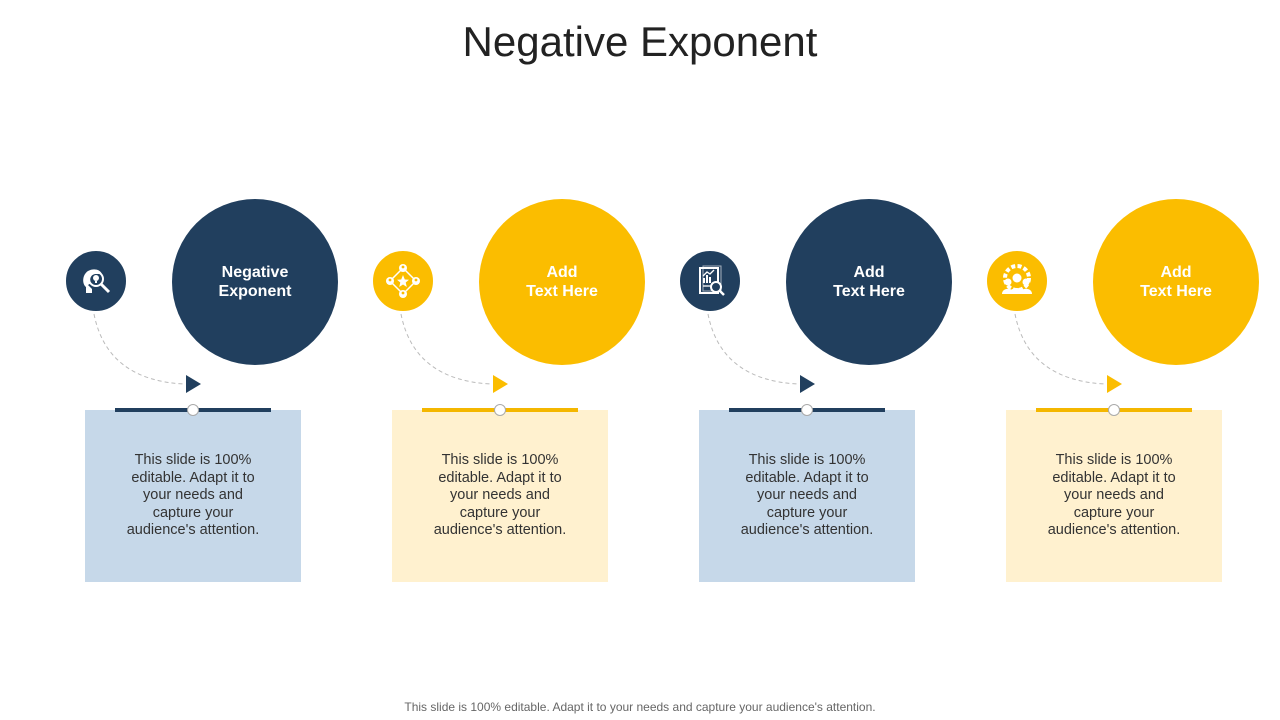 Image resolution: width=1280 pixels, height=720 pixels. Describe the element at coordinates (1176, 272) in the screenshot. I see `card-4-heading-line1: Add` at that location.